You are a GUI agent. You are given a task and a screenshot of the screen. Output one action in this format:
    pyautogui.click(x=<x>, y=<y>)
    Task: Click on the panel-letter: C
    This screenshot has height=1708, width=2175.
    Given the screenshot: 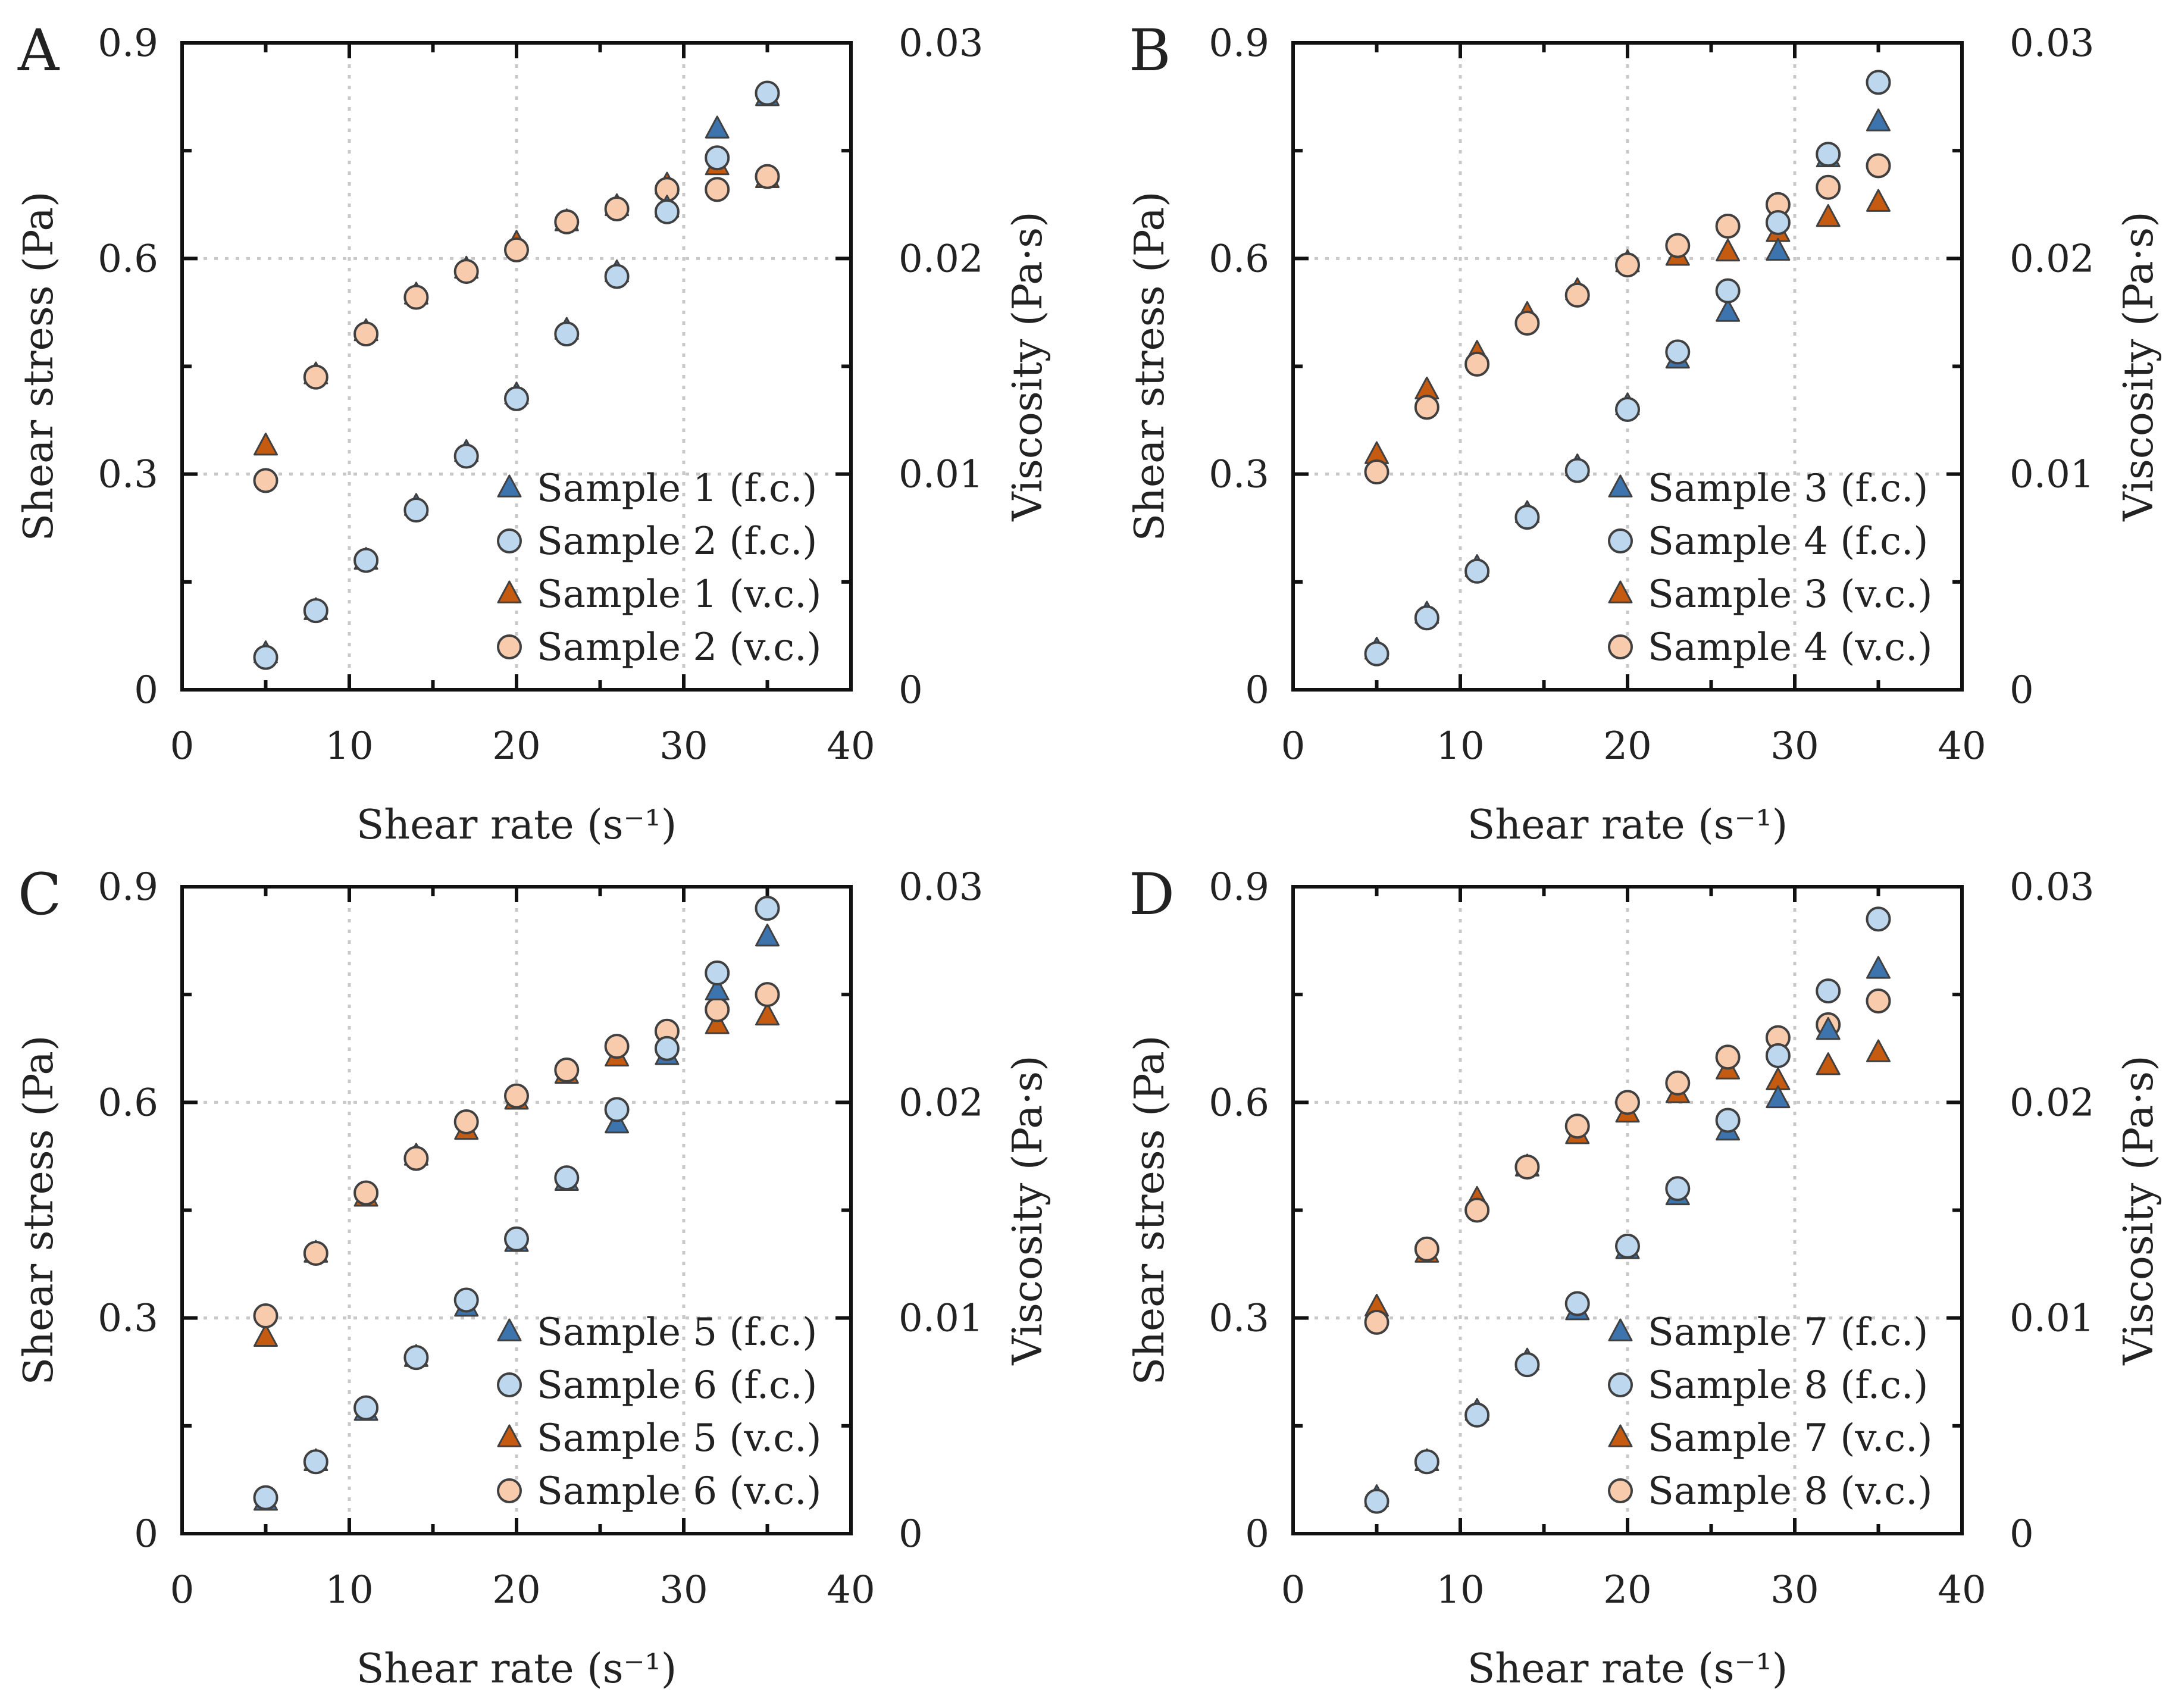 What is the action you would take?
    pyautogui.click(x=40, y=894)
    